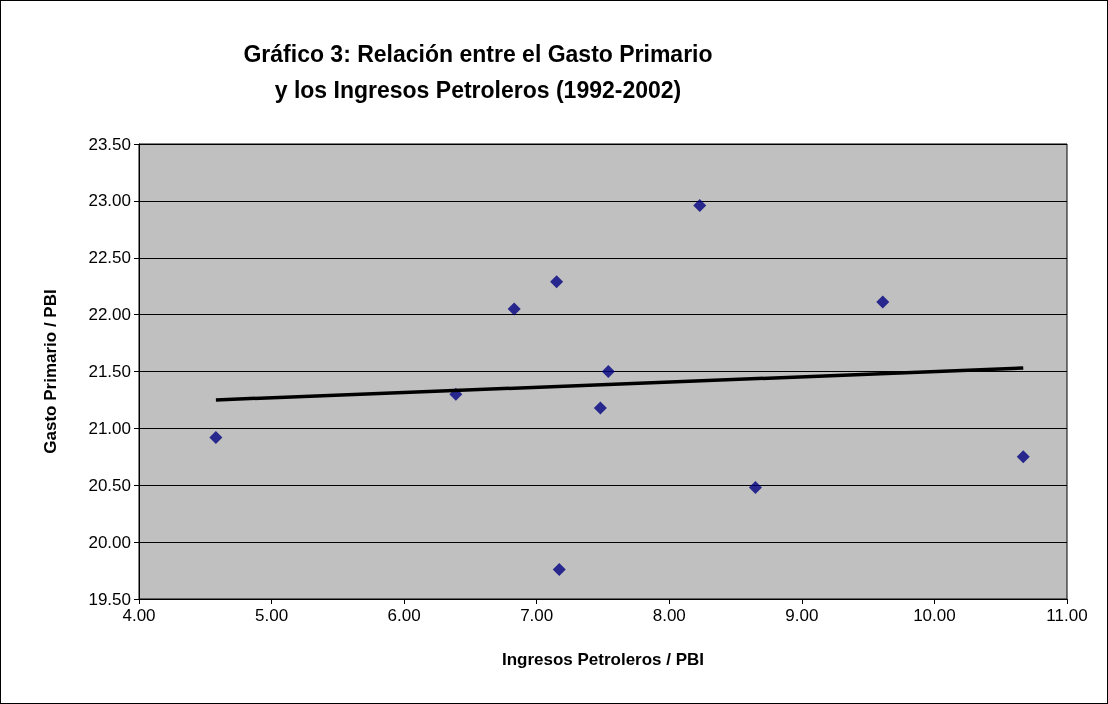 This screenshot has width=1108, height=704. I want to click on y-tick-label: 20.50, so click(109, 485).